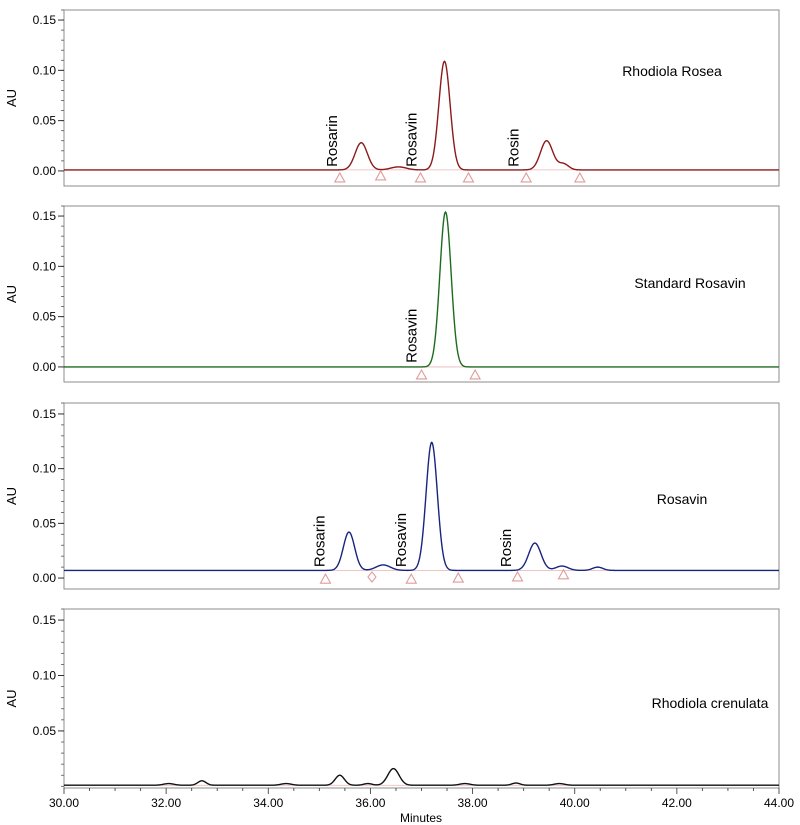  What do you see at coordinates (473, 803) in the screenshot?
I see `x-tick-label: 38.00` at bounding box center [473, 803].